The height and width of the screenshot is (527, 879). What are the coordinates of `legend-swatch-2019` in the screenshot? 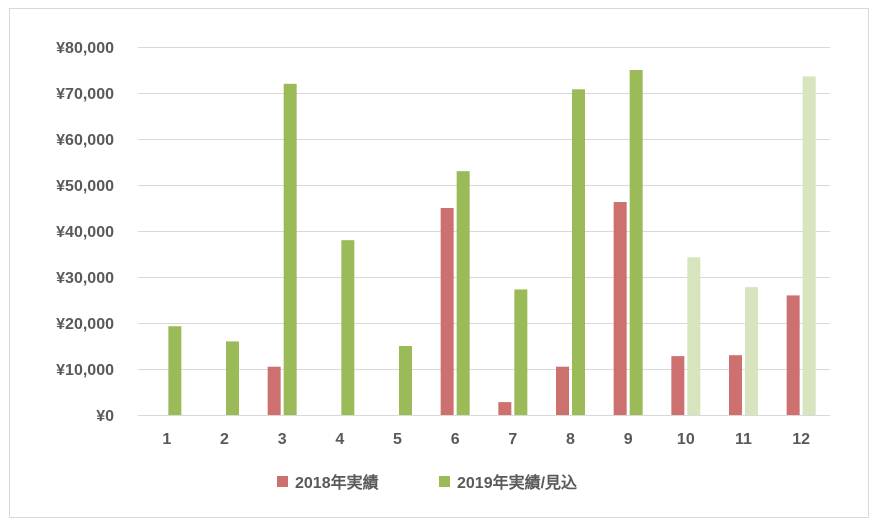 It's located at (444, 481).